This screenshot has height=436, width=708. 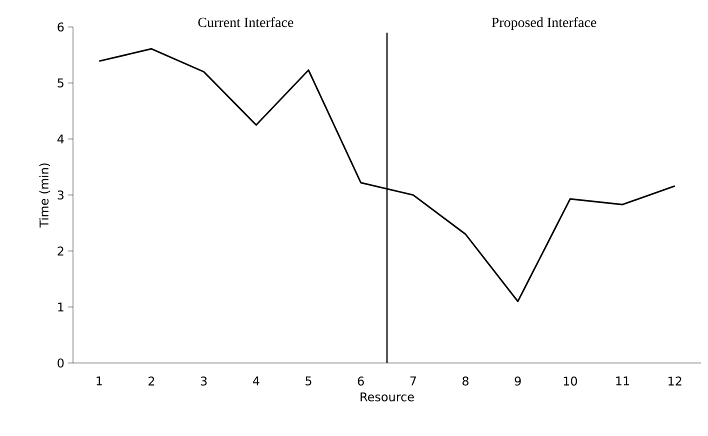 What do you see at coordinates (623, 381) in the screenshot?
I see `x-tick-label: 11` at bounding box center [623, 381].